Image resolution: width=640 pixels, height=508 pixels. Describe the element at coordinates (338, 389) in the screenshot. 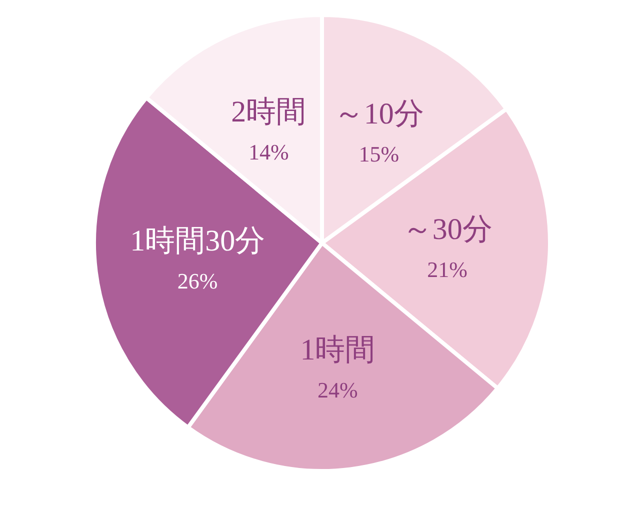

I see `data-label: 24%` at that location.